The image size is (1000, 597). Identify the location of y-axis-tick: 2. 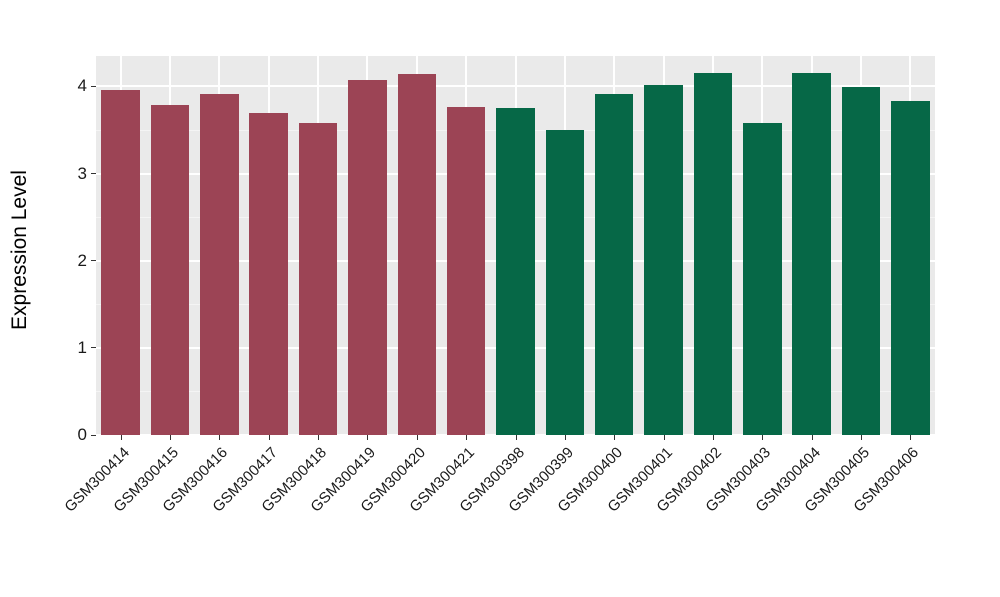
(86, 260).